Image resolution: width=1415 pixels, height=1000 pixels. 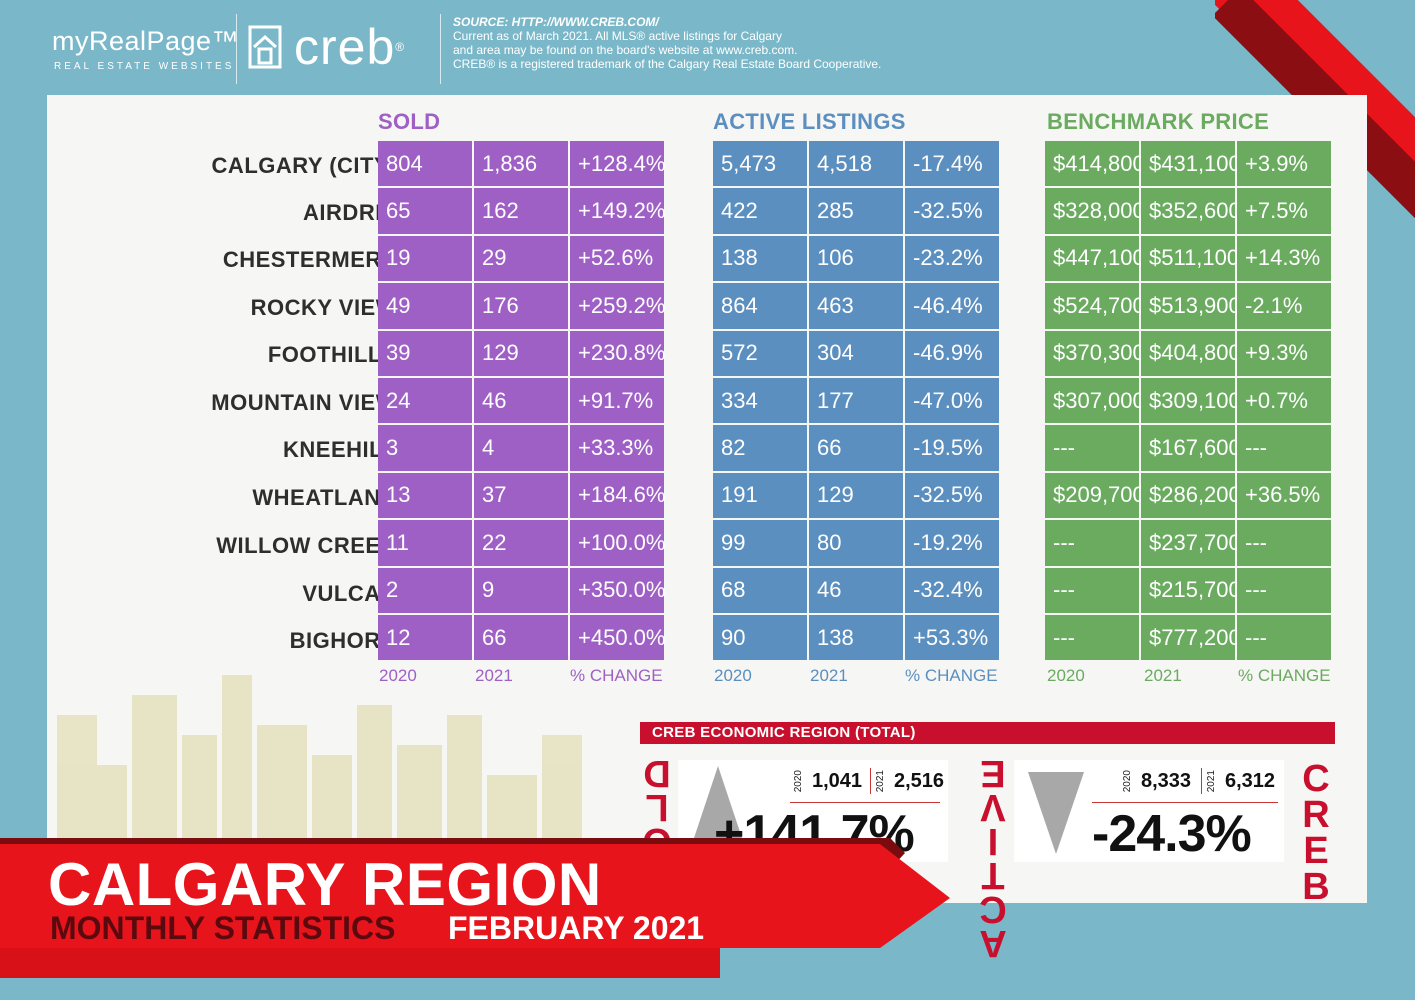 I want to click on benchmark-cell: +0.7%, so click(x=1284, y=400).